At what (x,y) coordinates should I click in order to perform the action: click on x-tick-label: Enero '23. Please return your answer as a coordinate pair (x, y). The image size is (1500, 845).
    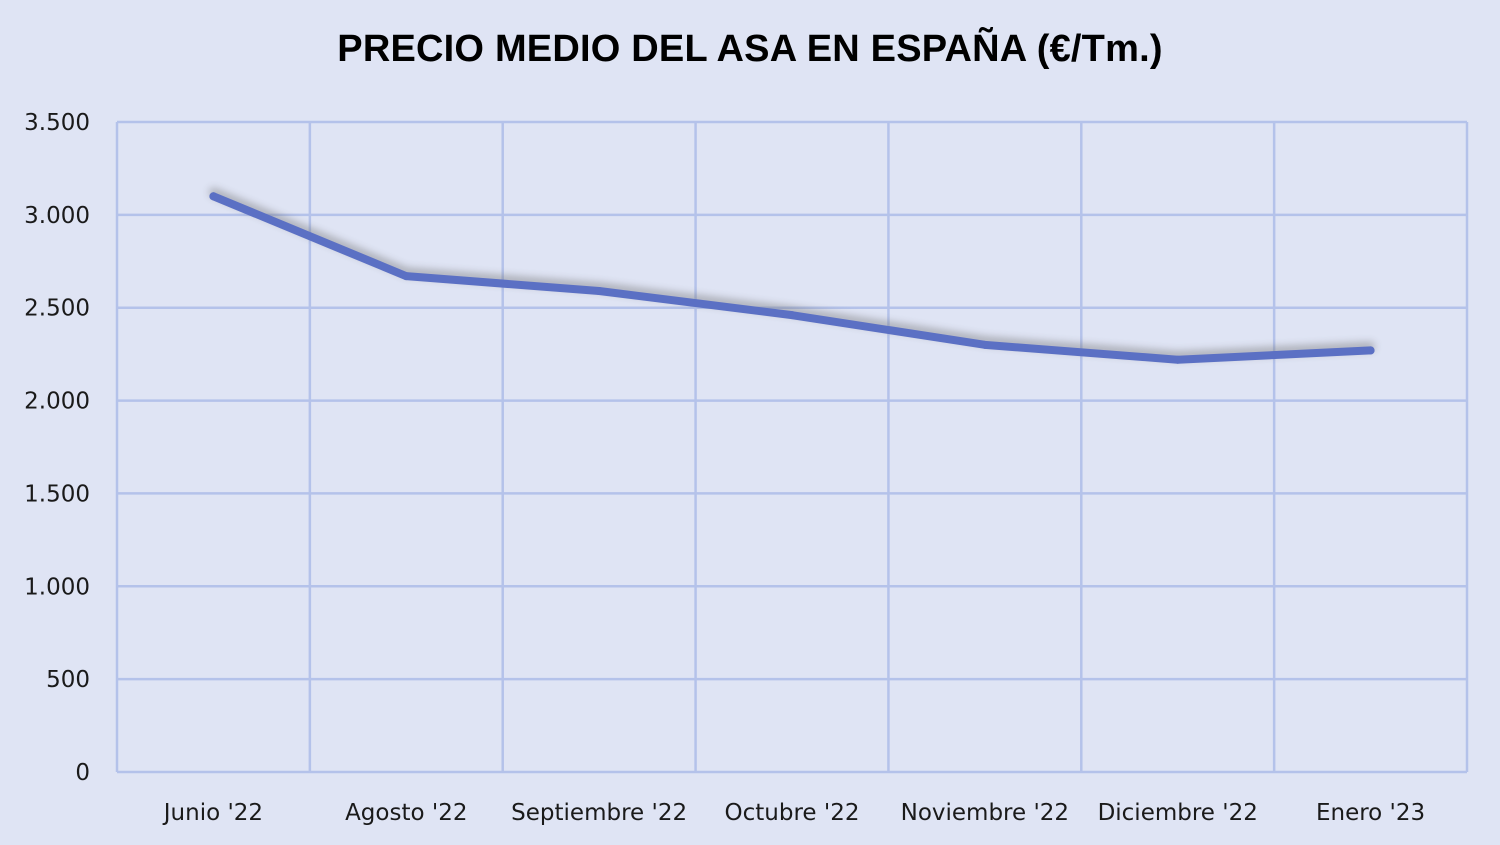
    Looking at the image, I should click on (1370, 813).